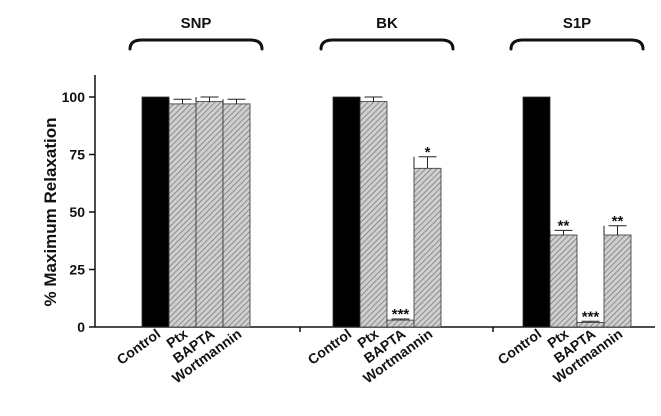 Image resolution: width=661 pixels, height=416 pixels. I want to click on group-title: S1P, so click(577, 23).